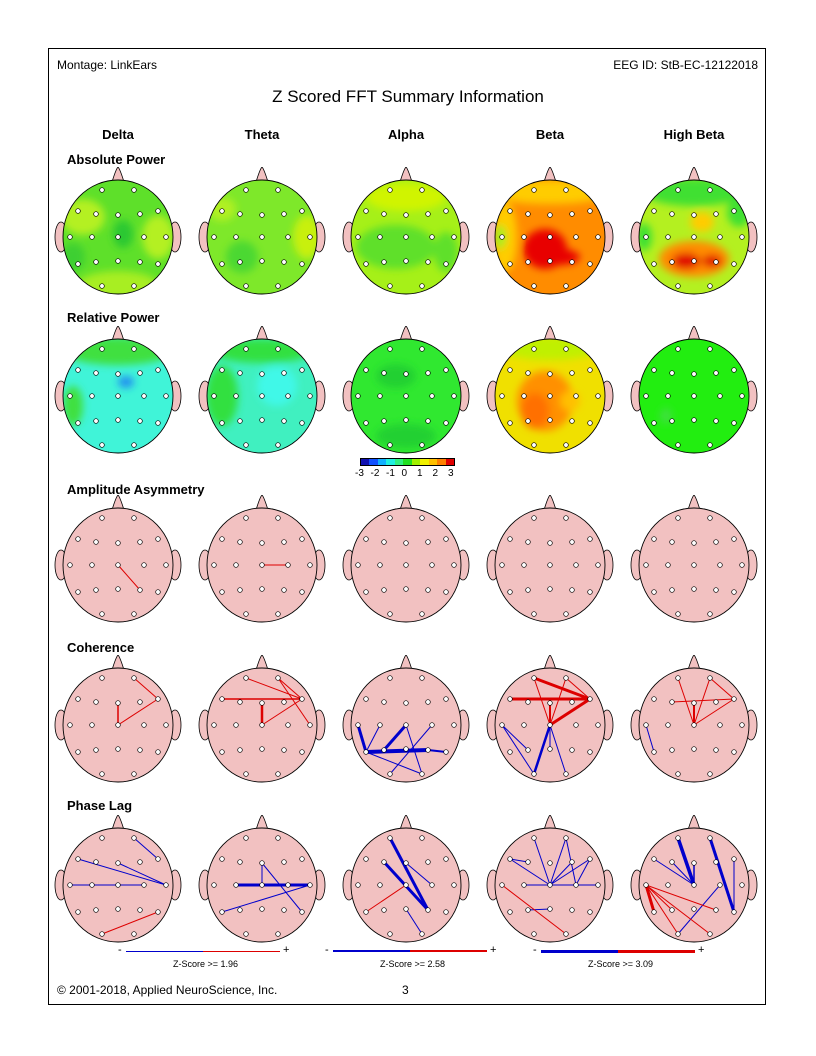 This screenshot has height=1056, width=816. I want to click on connection-Fp1-P4, so click(409, 874).